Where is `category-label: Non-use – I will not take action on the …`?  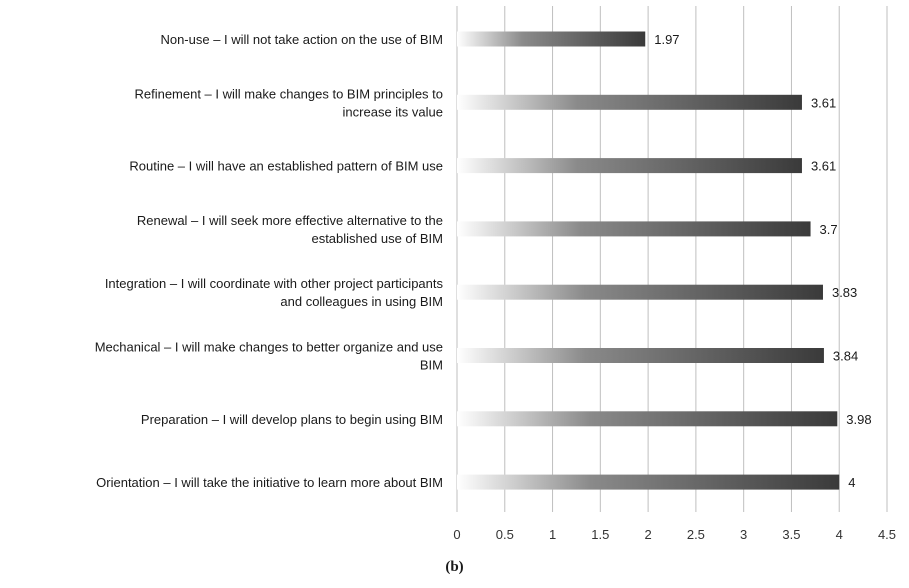 category-label: Non-use – I will not take action on the … is located at coordinates (301, 39).